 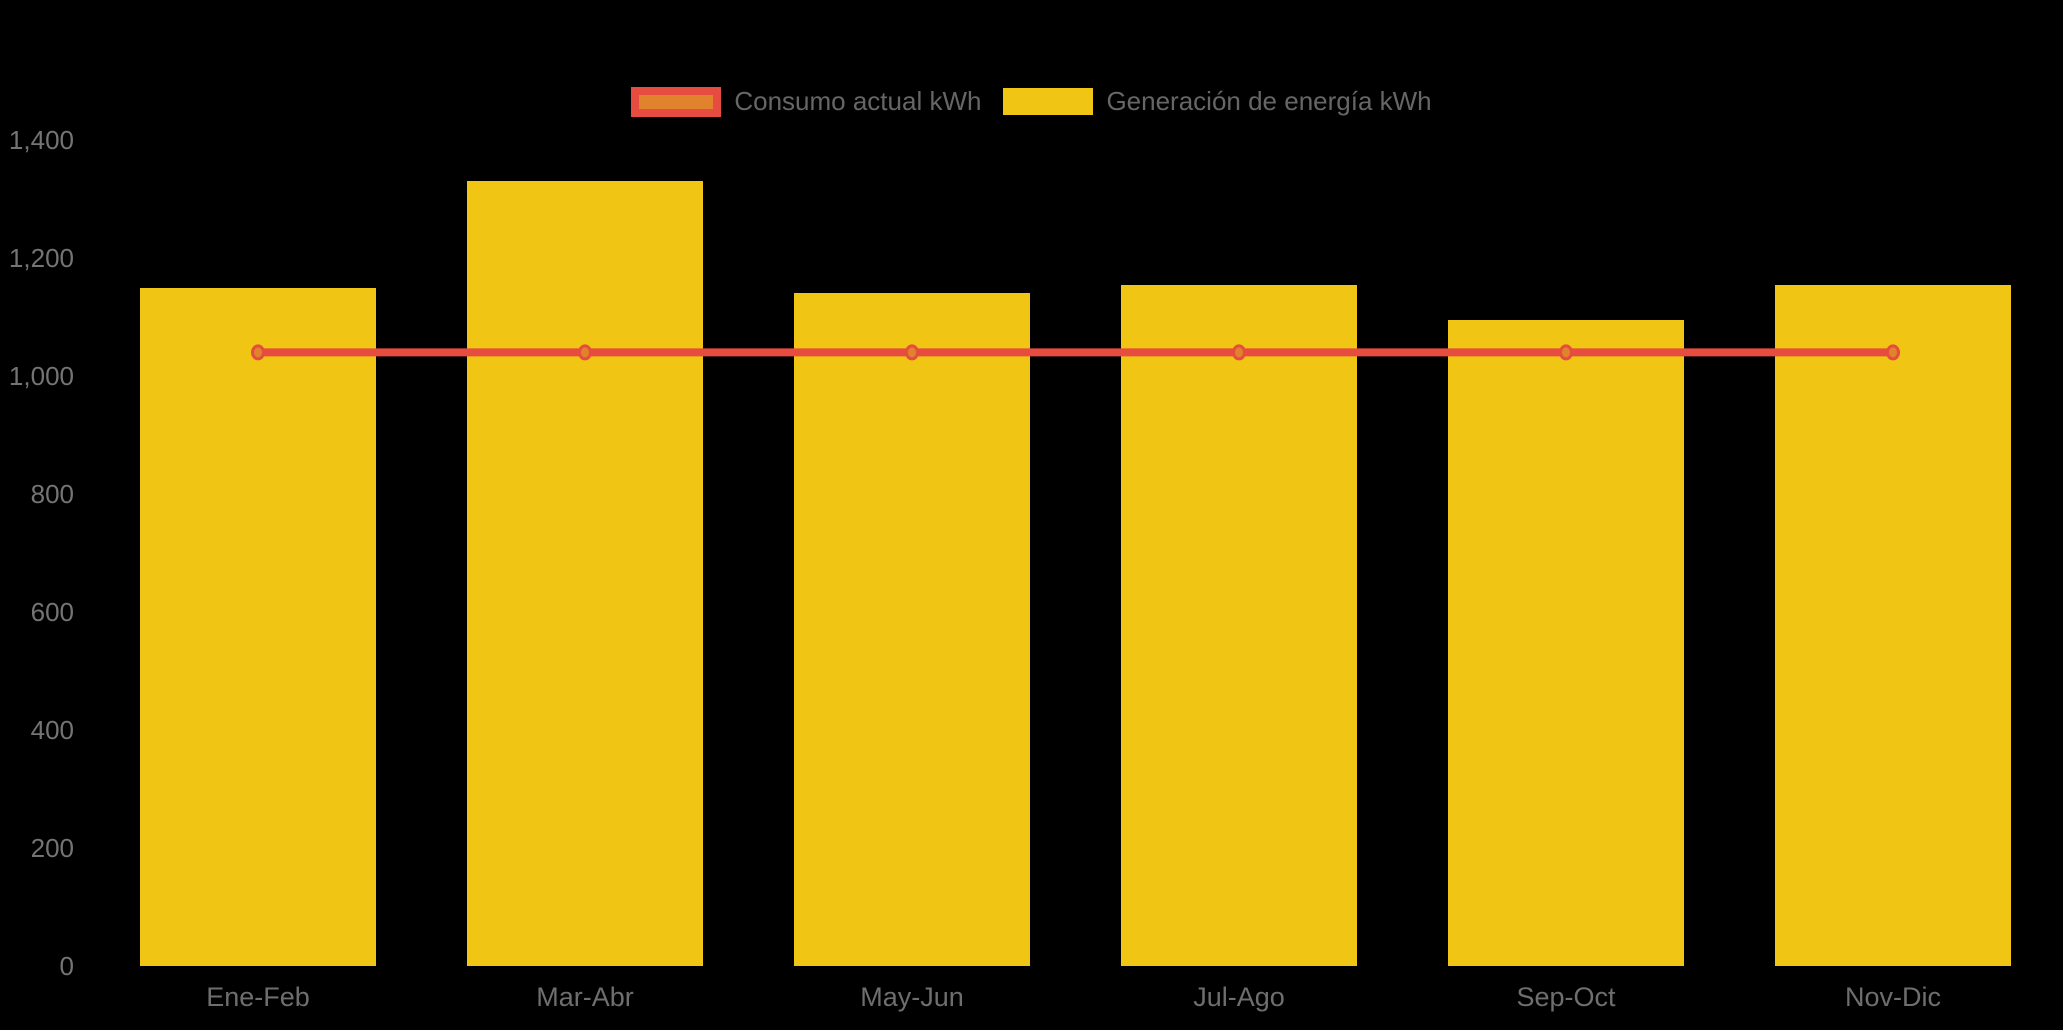 I want to click on y-tick-600: 600, so click(x=52, y=612).